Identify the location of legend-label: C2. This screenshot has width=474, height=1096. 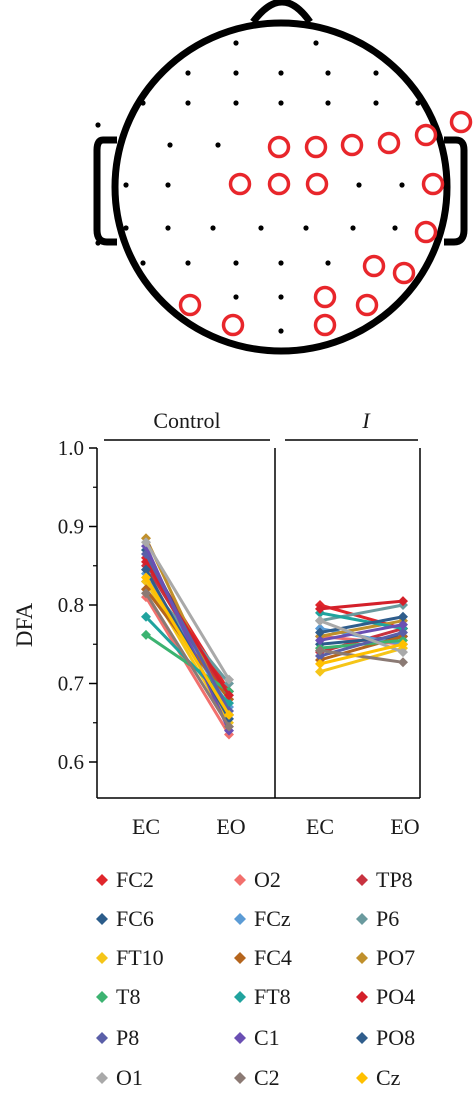
(267, 1077).